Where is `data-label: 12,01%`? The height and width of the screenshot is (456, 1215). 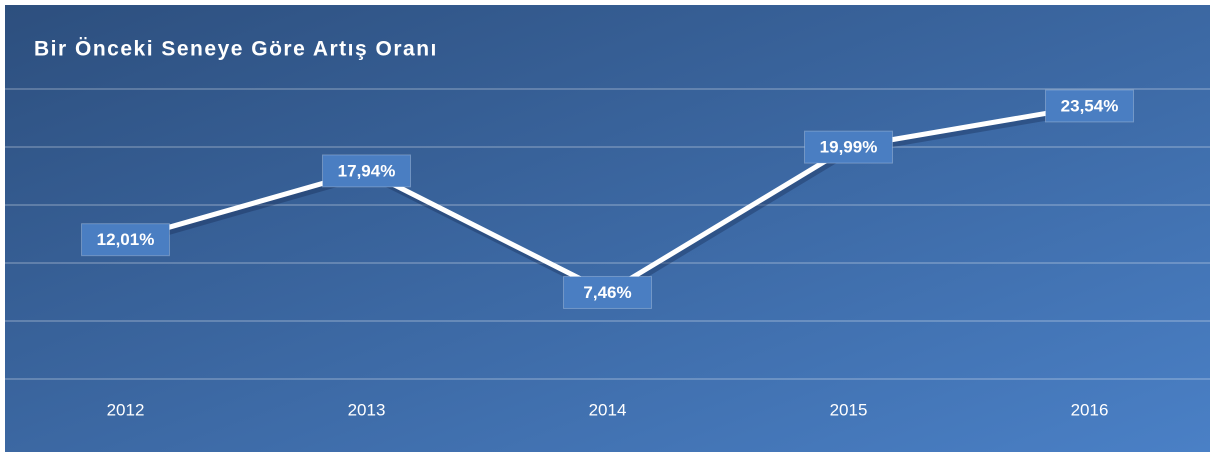 data-label: 12,01% is located at coordinates (126, 239).